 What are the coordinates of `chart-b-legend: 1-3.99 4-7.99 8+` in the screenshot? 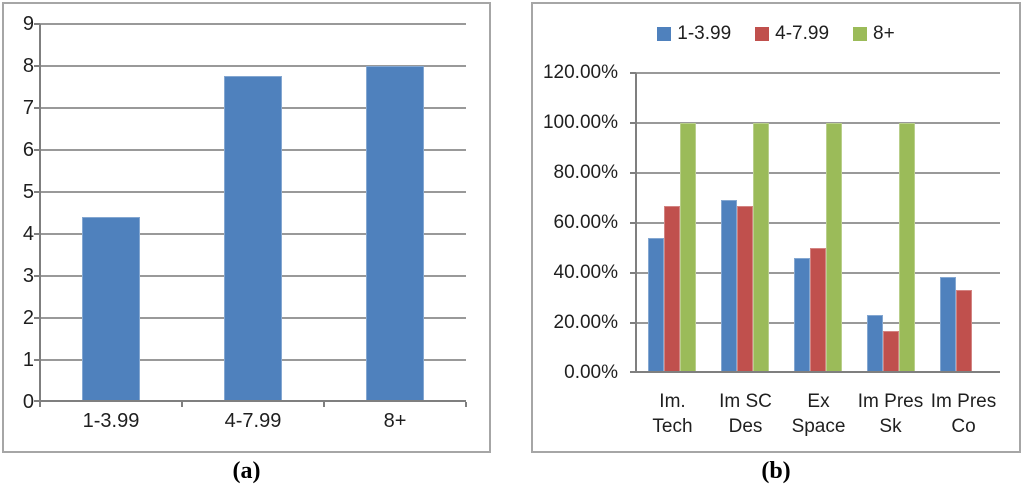 It's located at (776, 34).